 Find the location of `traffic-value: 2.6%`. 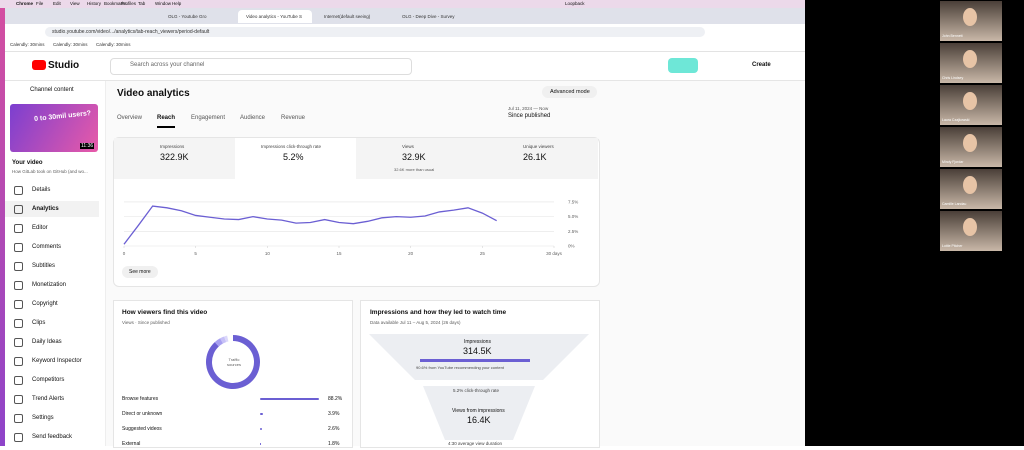

traffic-value: 2.6% is located at coordinates (334, 429).